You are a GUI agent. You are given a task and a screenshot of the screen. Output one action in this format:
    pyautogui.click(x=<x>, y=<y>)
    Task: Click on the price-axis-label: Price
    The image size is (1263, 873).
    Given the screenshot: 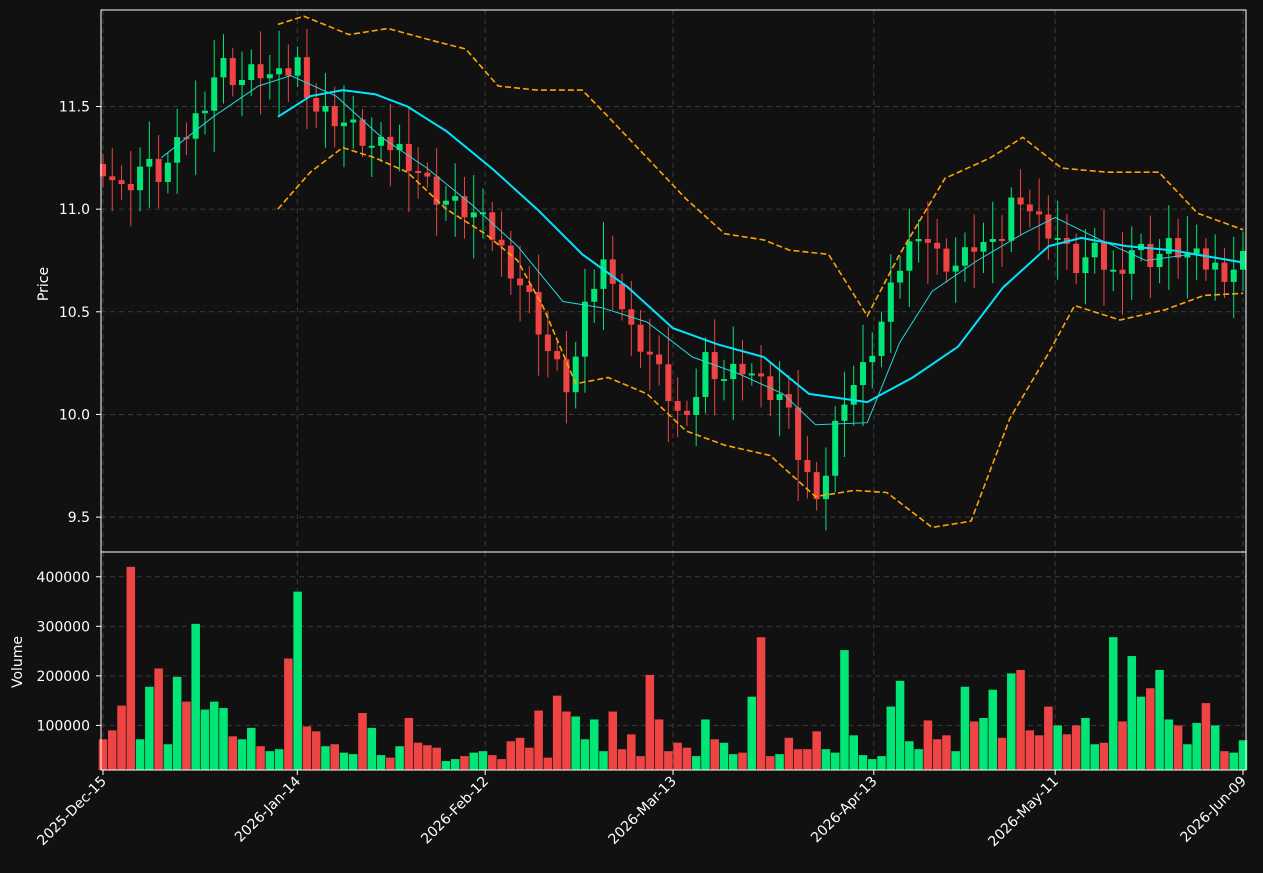 What is the action you would take?
    pyautogui.click(x=44, y=284)
    